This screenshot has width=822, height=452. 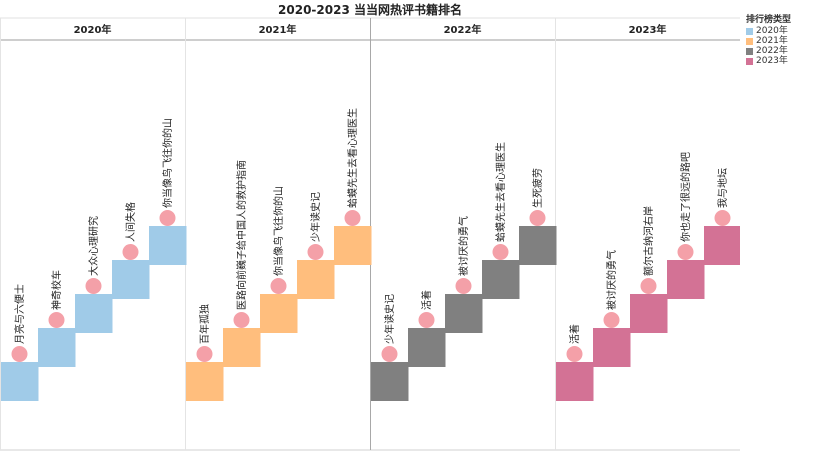 What do you see at coordinates (19, 314) in the screenshot?
I see `book-label: 月亮与六便士` at bounding box center [19, 314].